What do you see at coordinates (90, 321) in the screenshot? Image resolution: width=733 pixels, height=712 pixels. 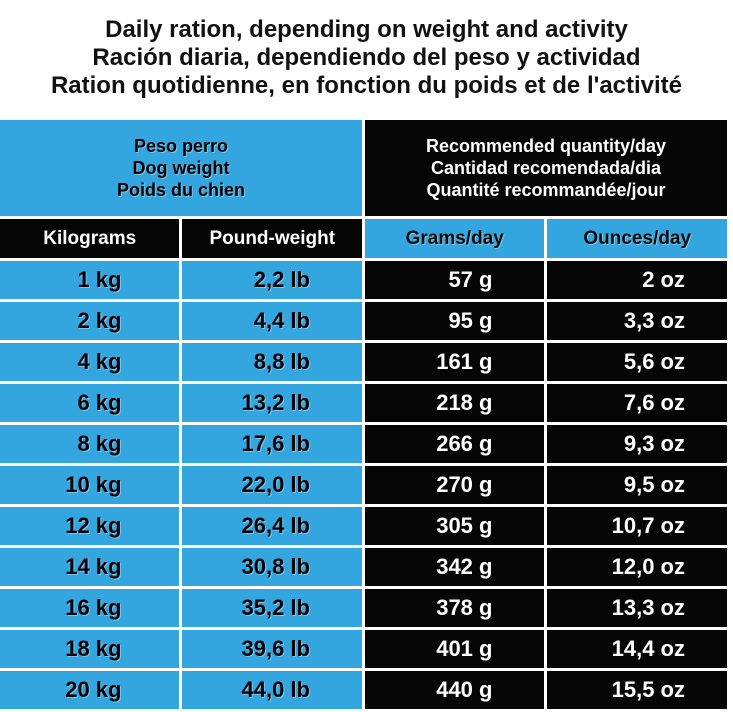 I see `weight-kg-cell: 2 kg` at bounding box center [90, 321].